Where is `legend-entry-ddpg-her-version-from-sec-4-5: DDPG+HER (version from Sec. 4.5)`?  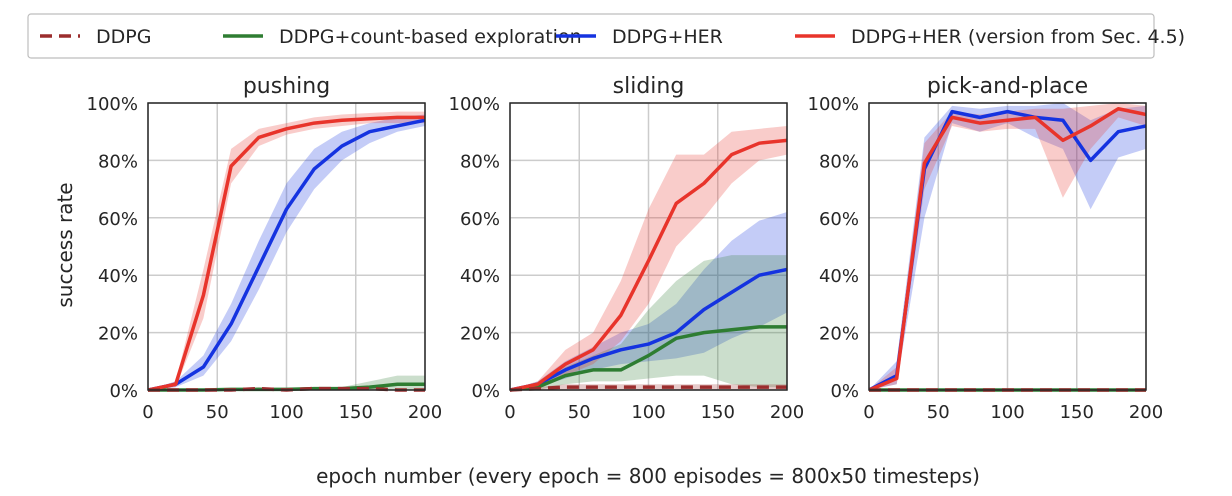
legend-entry-ddpg-her-version-from-sec-4-5: DDPG+HER (version from Sec. 4.5) is located at coordinates (990, 37).